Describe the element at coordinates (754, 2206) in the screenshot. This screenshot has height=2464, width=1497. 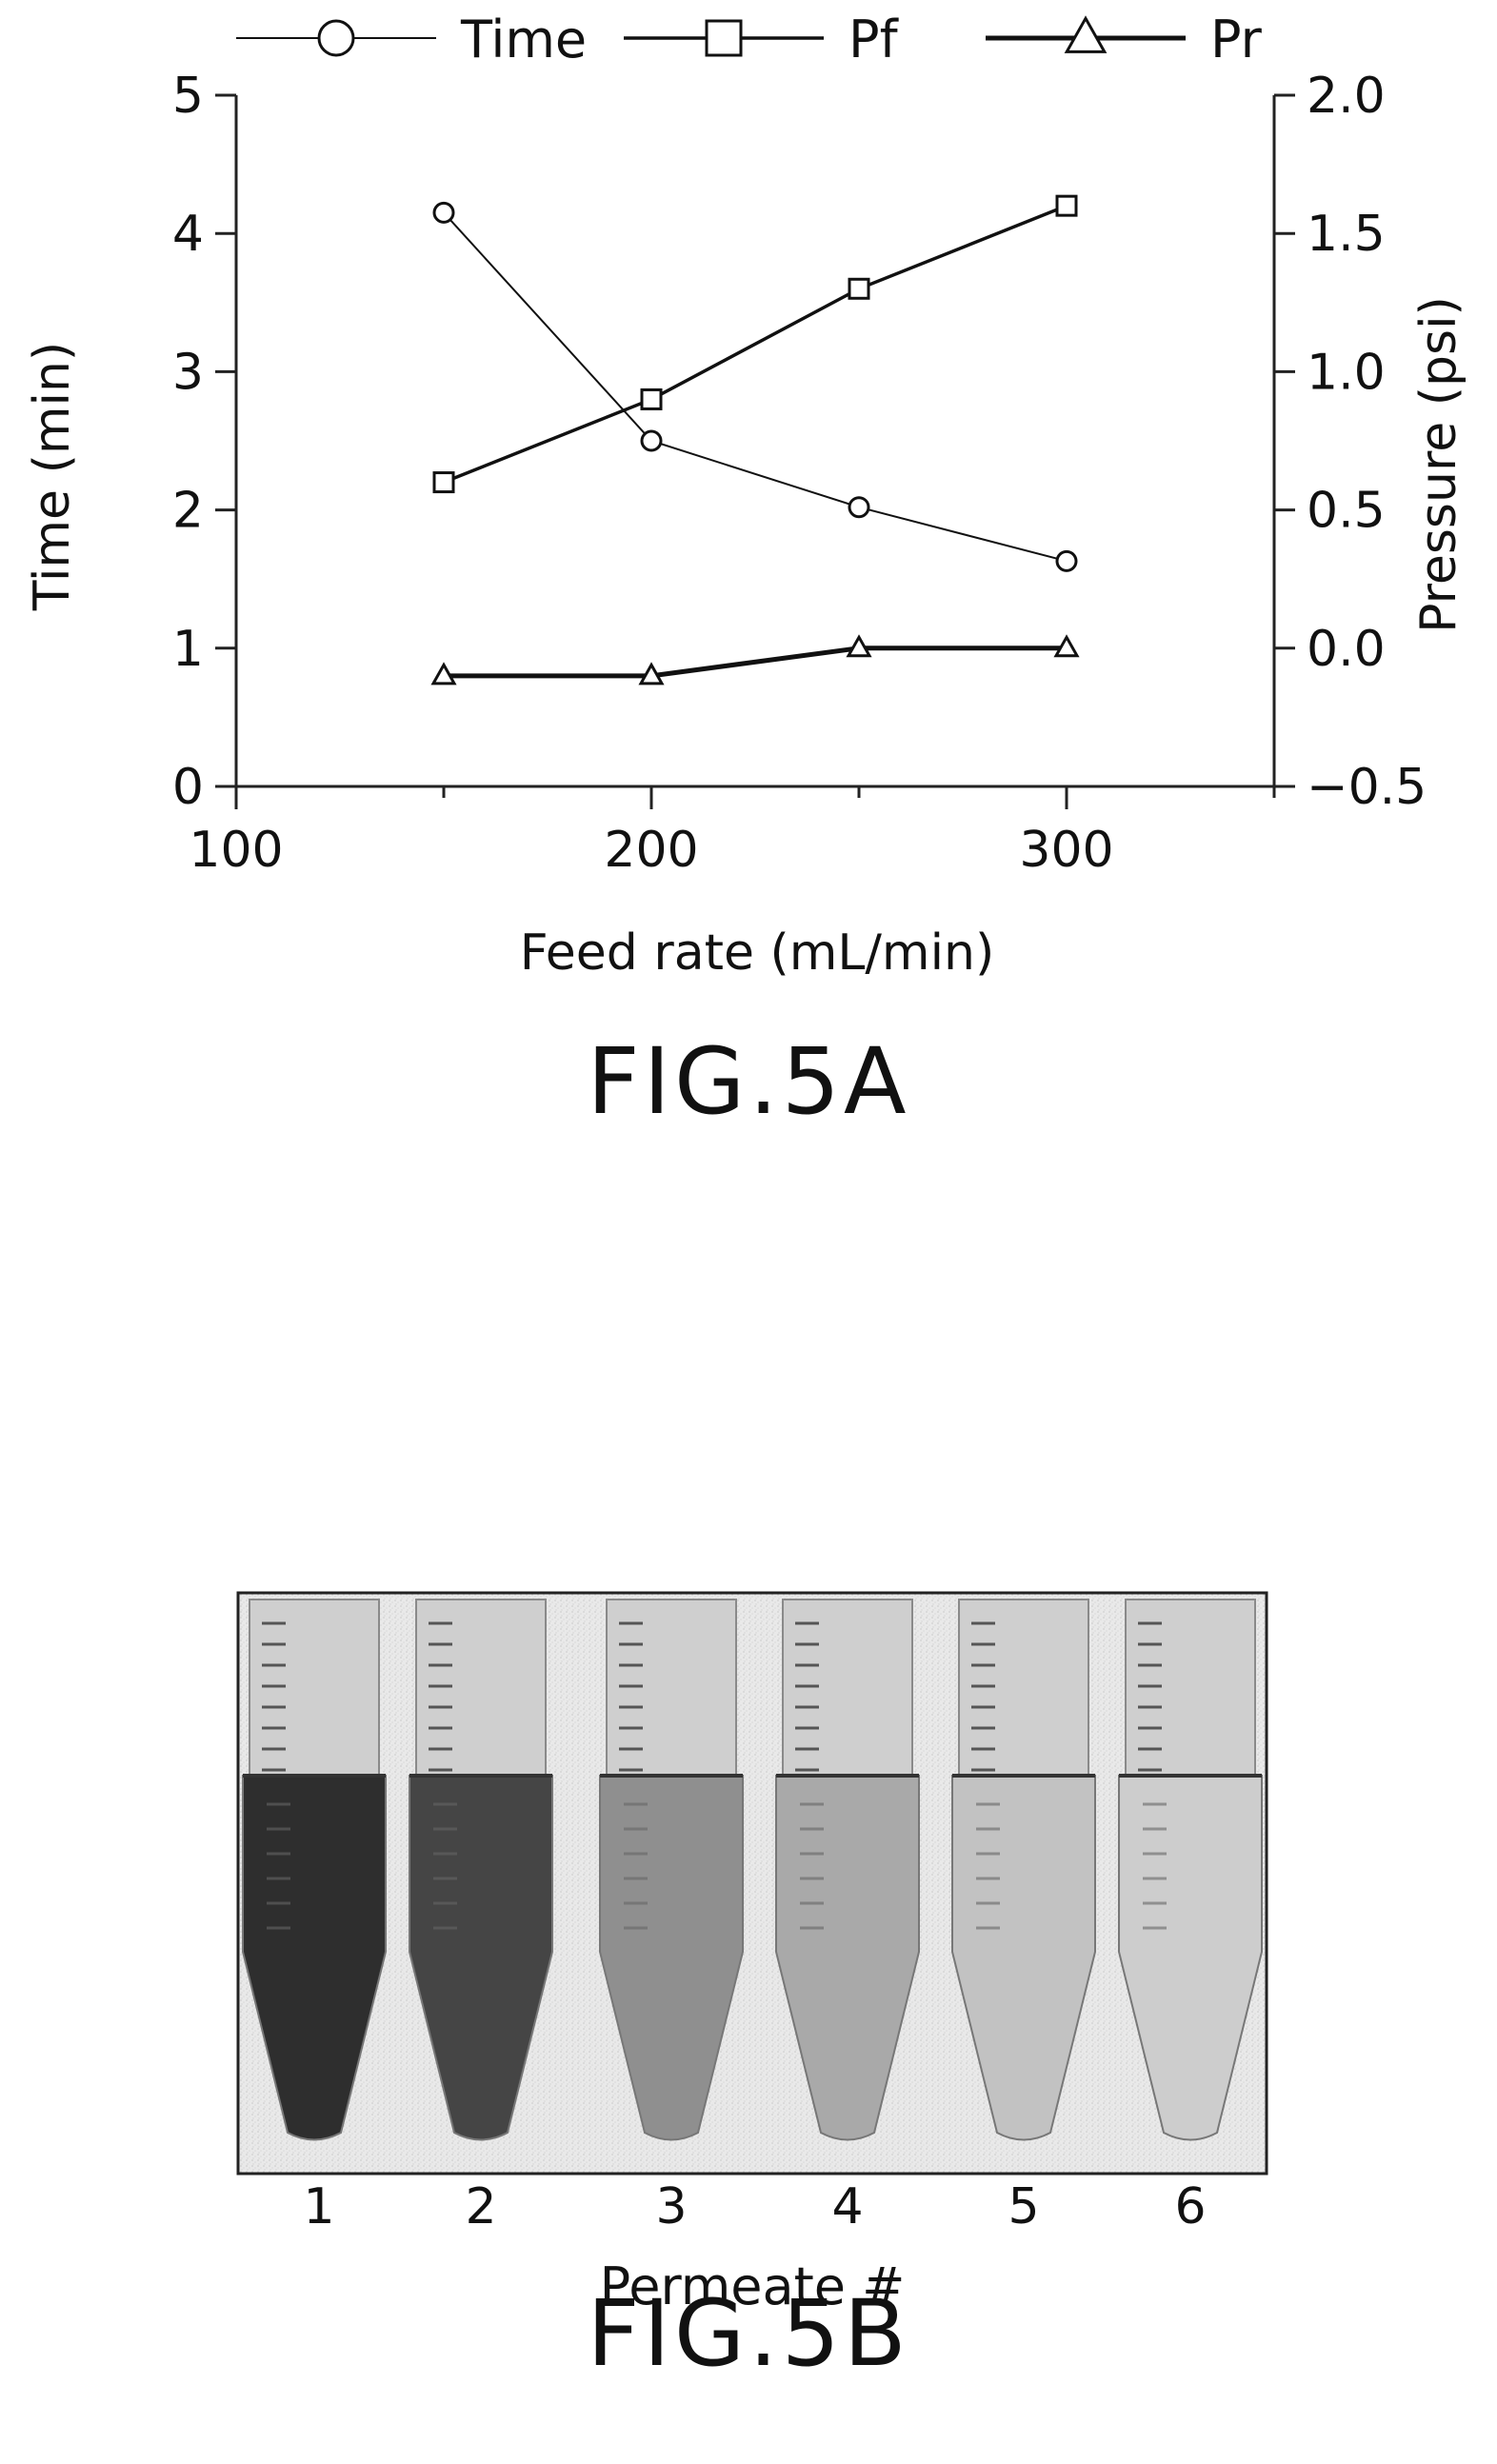
I see `tube-labels: 1 2 3 4 5 6` at that location.